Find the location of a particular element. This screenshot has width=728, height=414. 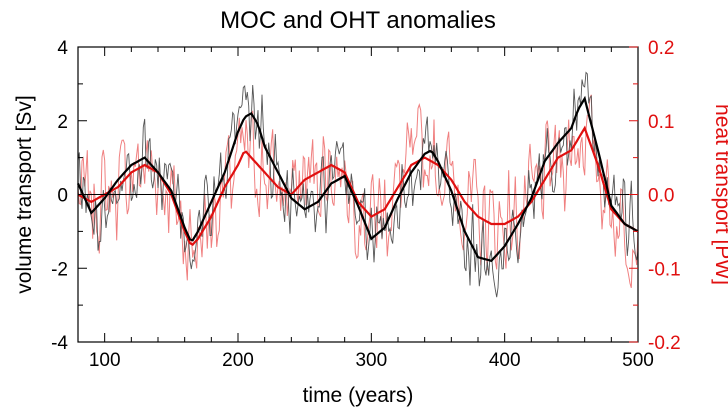

x-tick-label: 300 is located at coordinates (371, 360).